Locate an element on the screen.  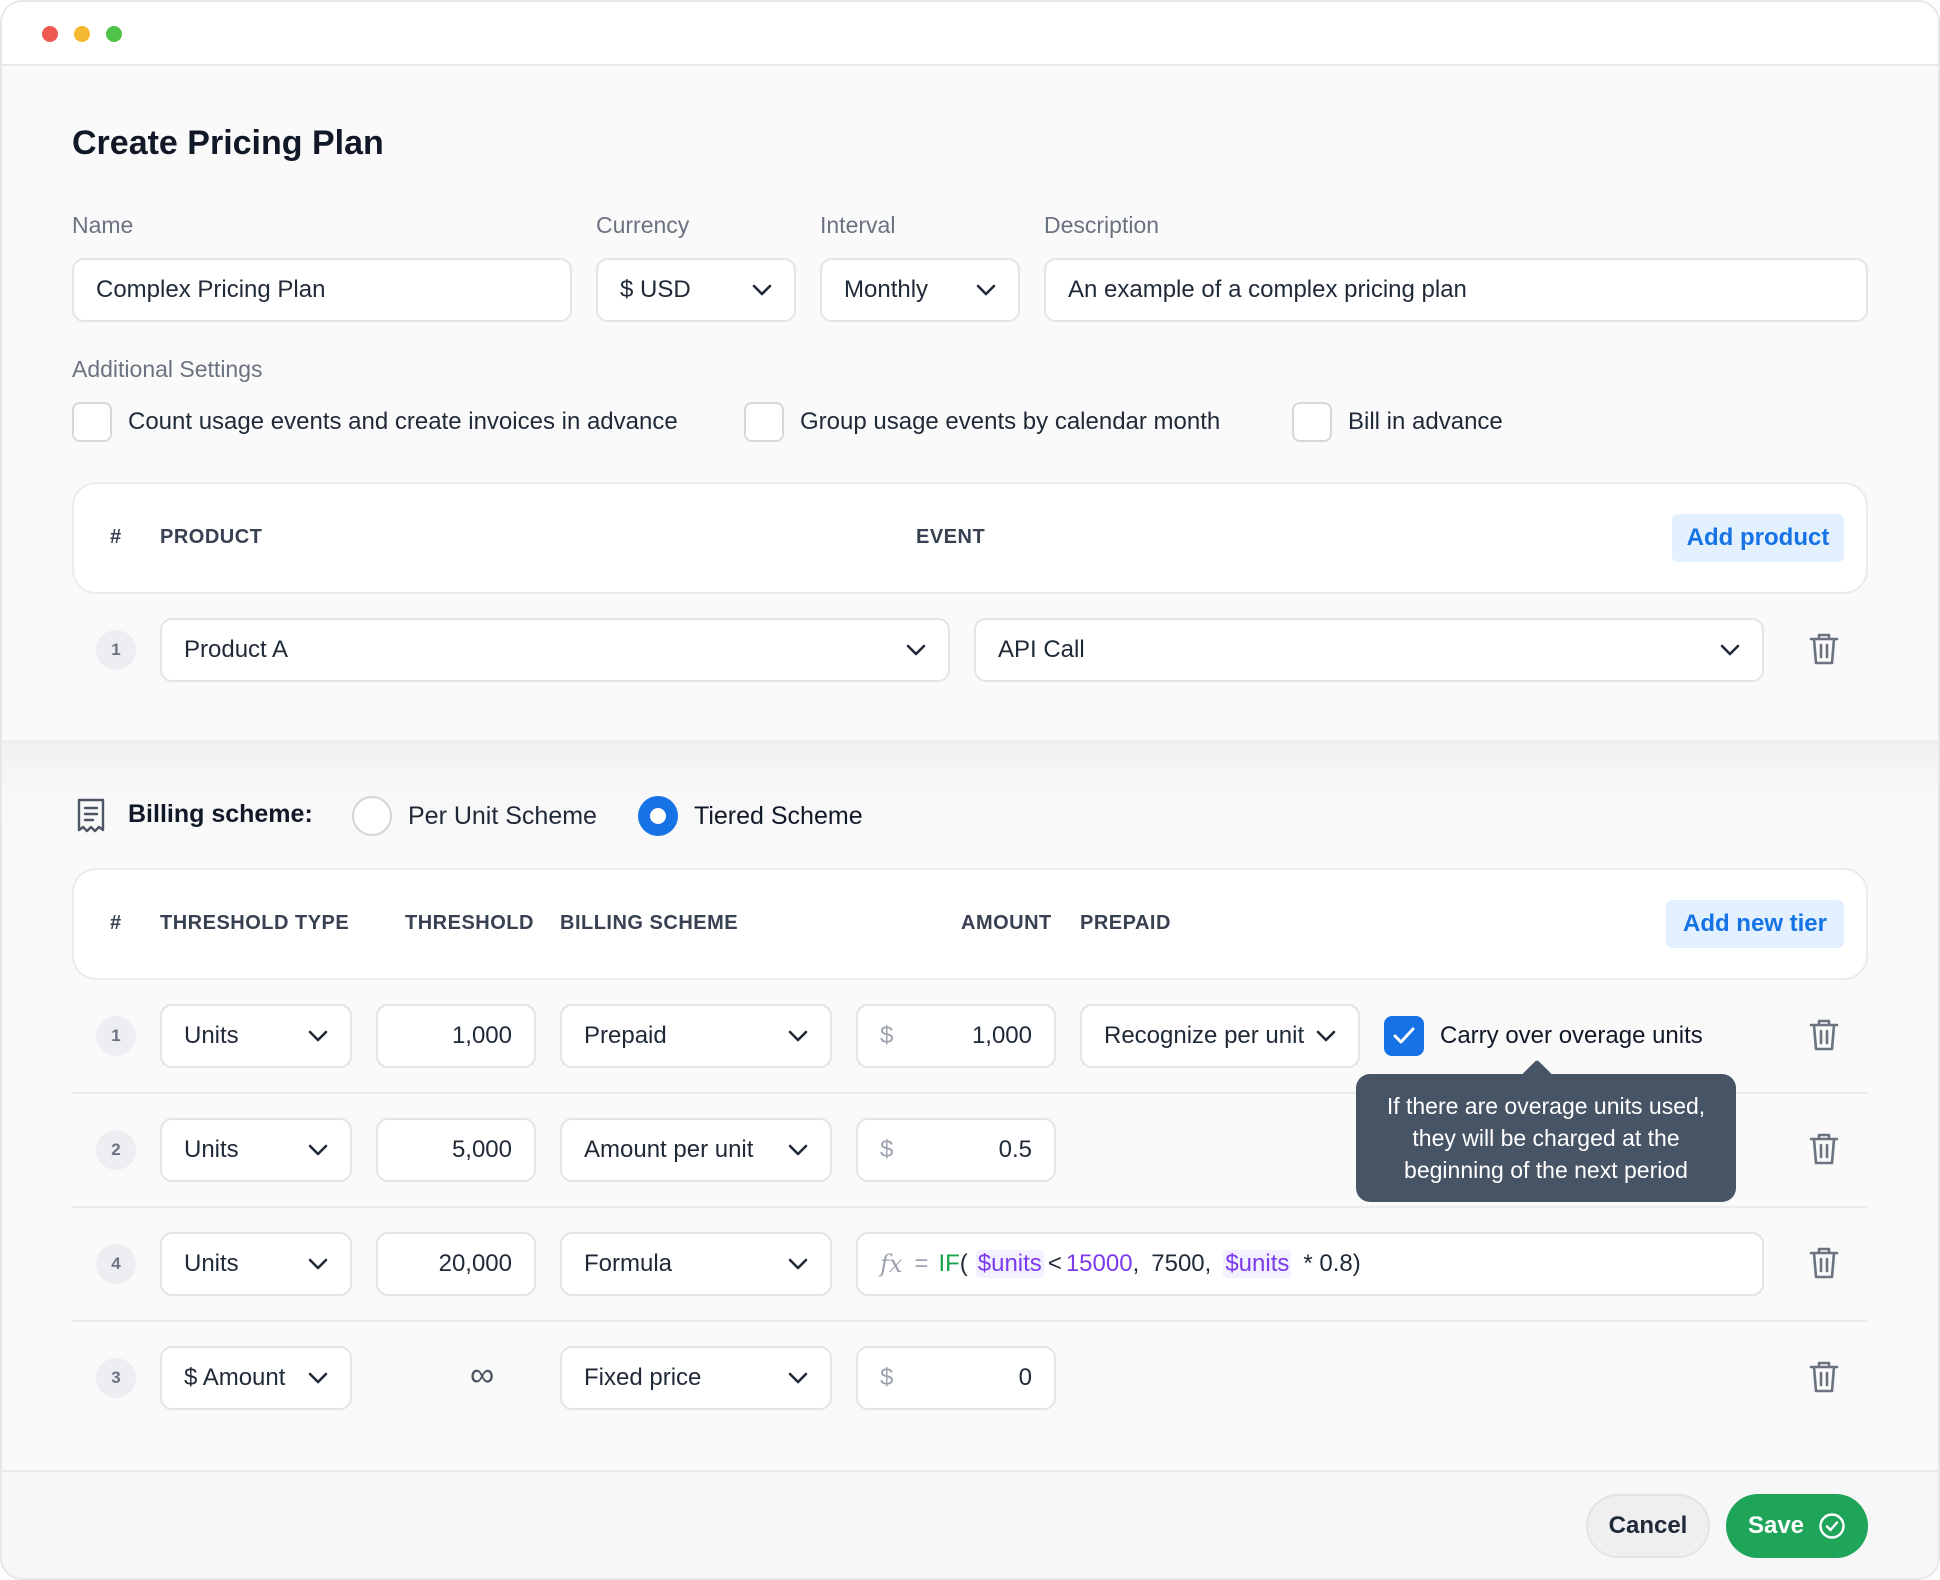
cancel-button: Cancel is located at coordinates (1648, 1526).